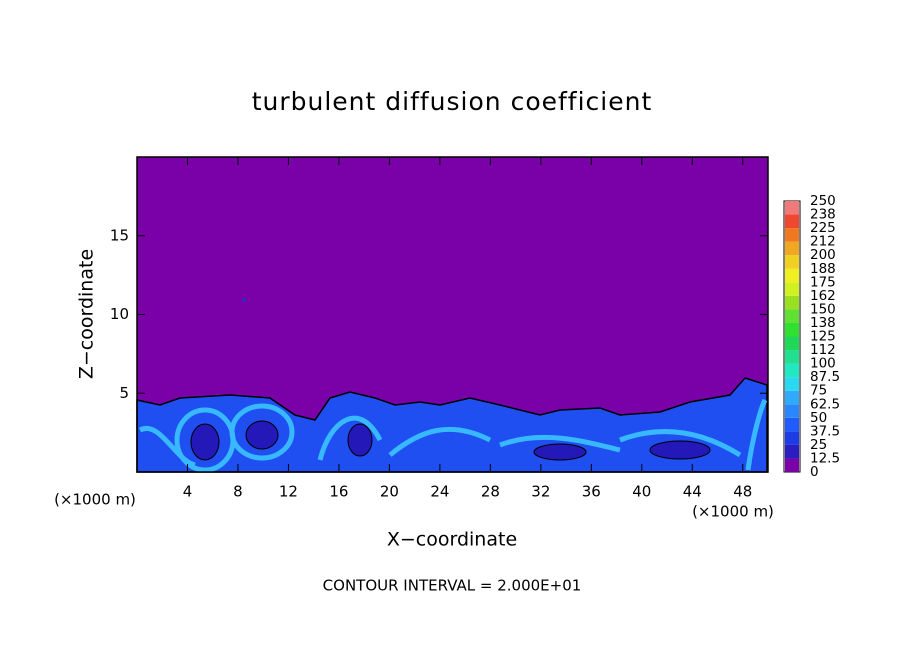  Describe the element at coordinates (818, 418) in the screenshot. I see `colorbar-label: 50` at that location.